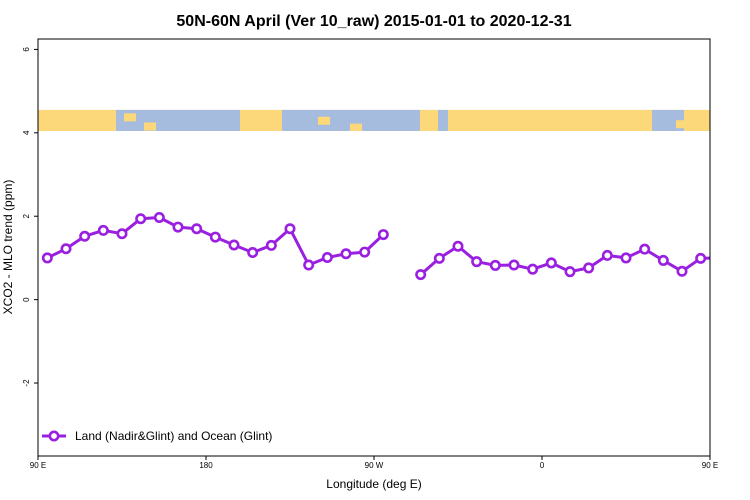  I want to click on y-tick-label: 4, so click(26, 132).